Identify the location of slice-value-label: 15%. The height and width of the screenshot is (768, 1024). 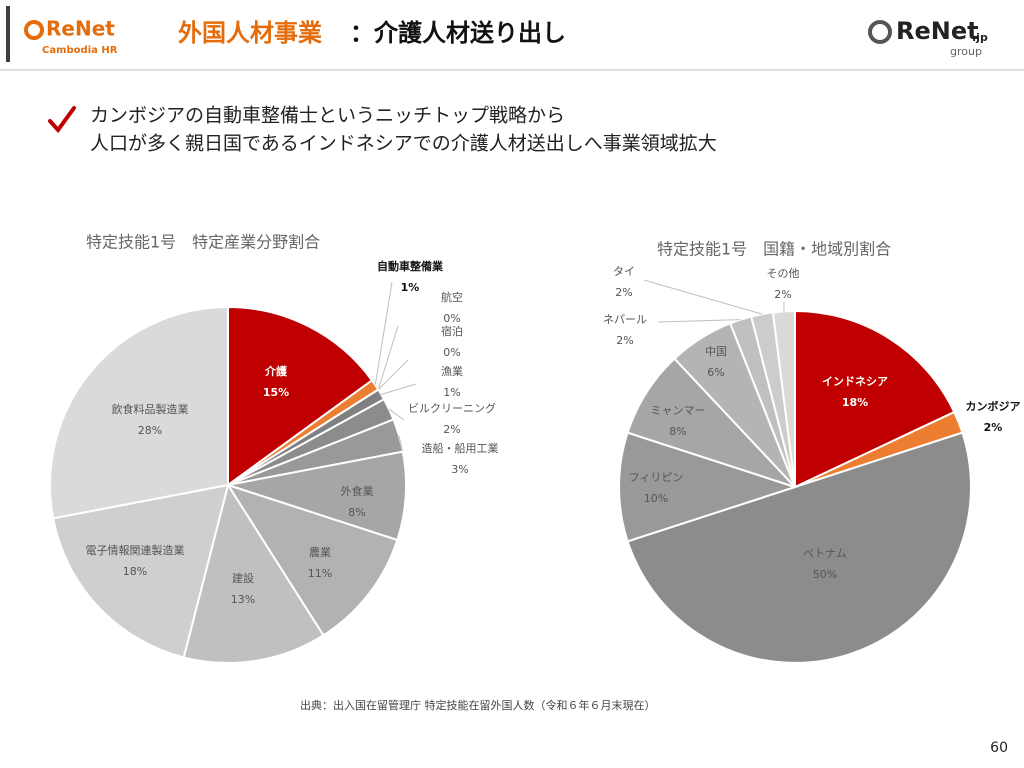
(276, 392).